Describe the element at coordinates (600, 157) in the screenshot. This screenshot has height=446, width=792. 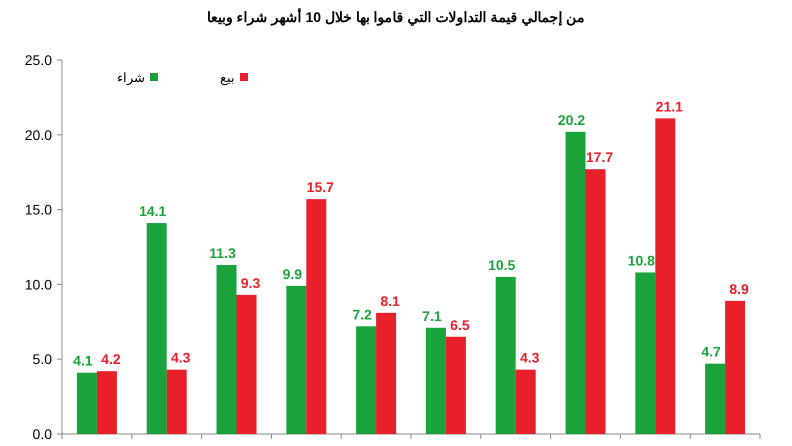
I see `data-label: 17.7` at that location.